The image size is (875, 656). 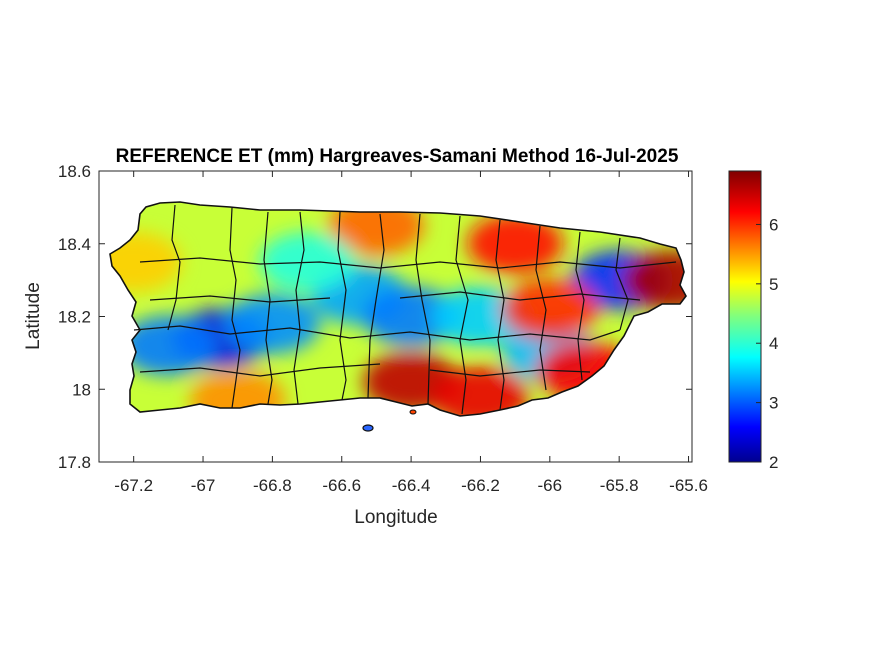 I want to click on x-tick-label: -65.8, so click(x=619, y=485).